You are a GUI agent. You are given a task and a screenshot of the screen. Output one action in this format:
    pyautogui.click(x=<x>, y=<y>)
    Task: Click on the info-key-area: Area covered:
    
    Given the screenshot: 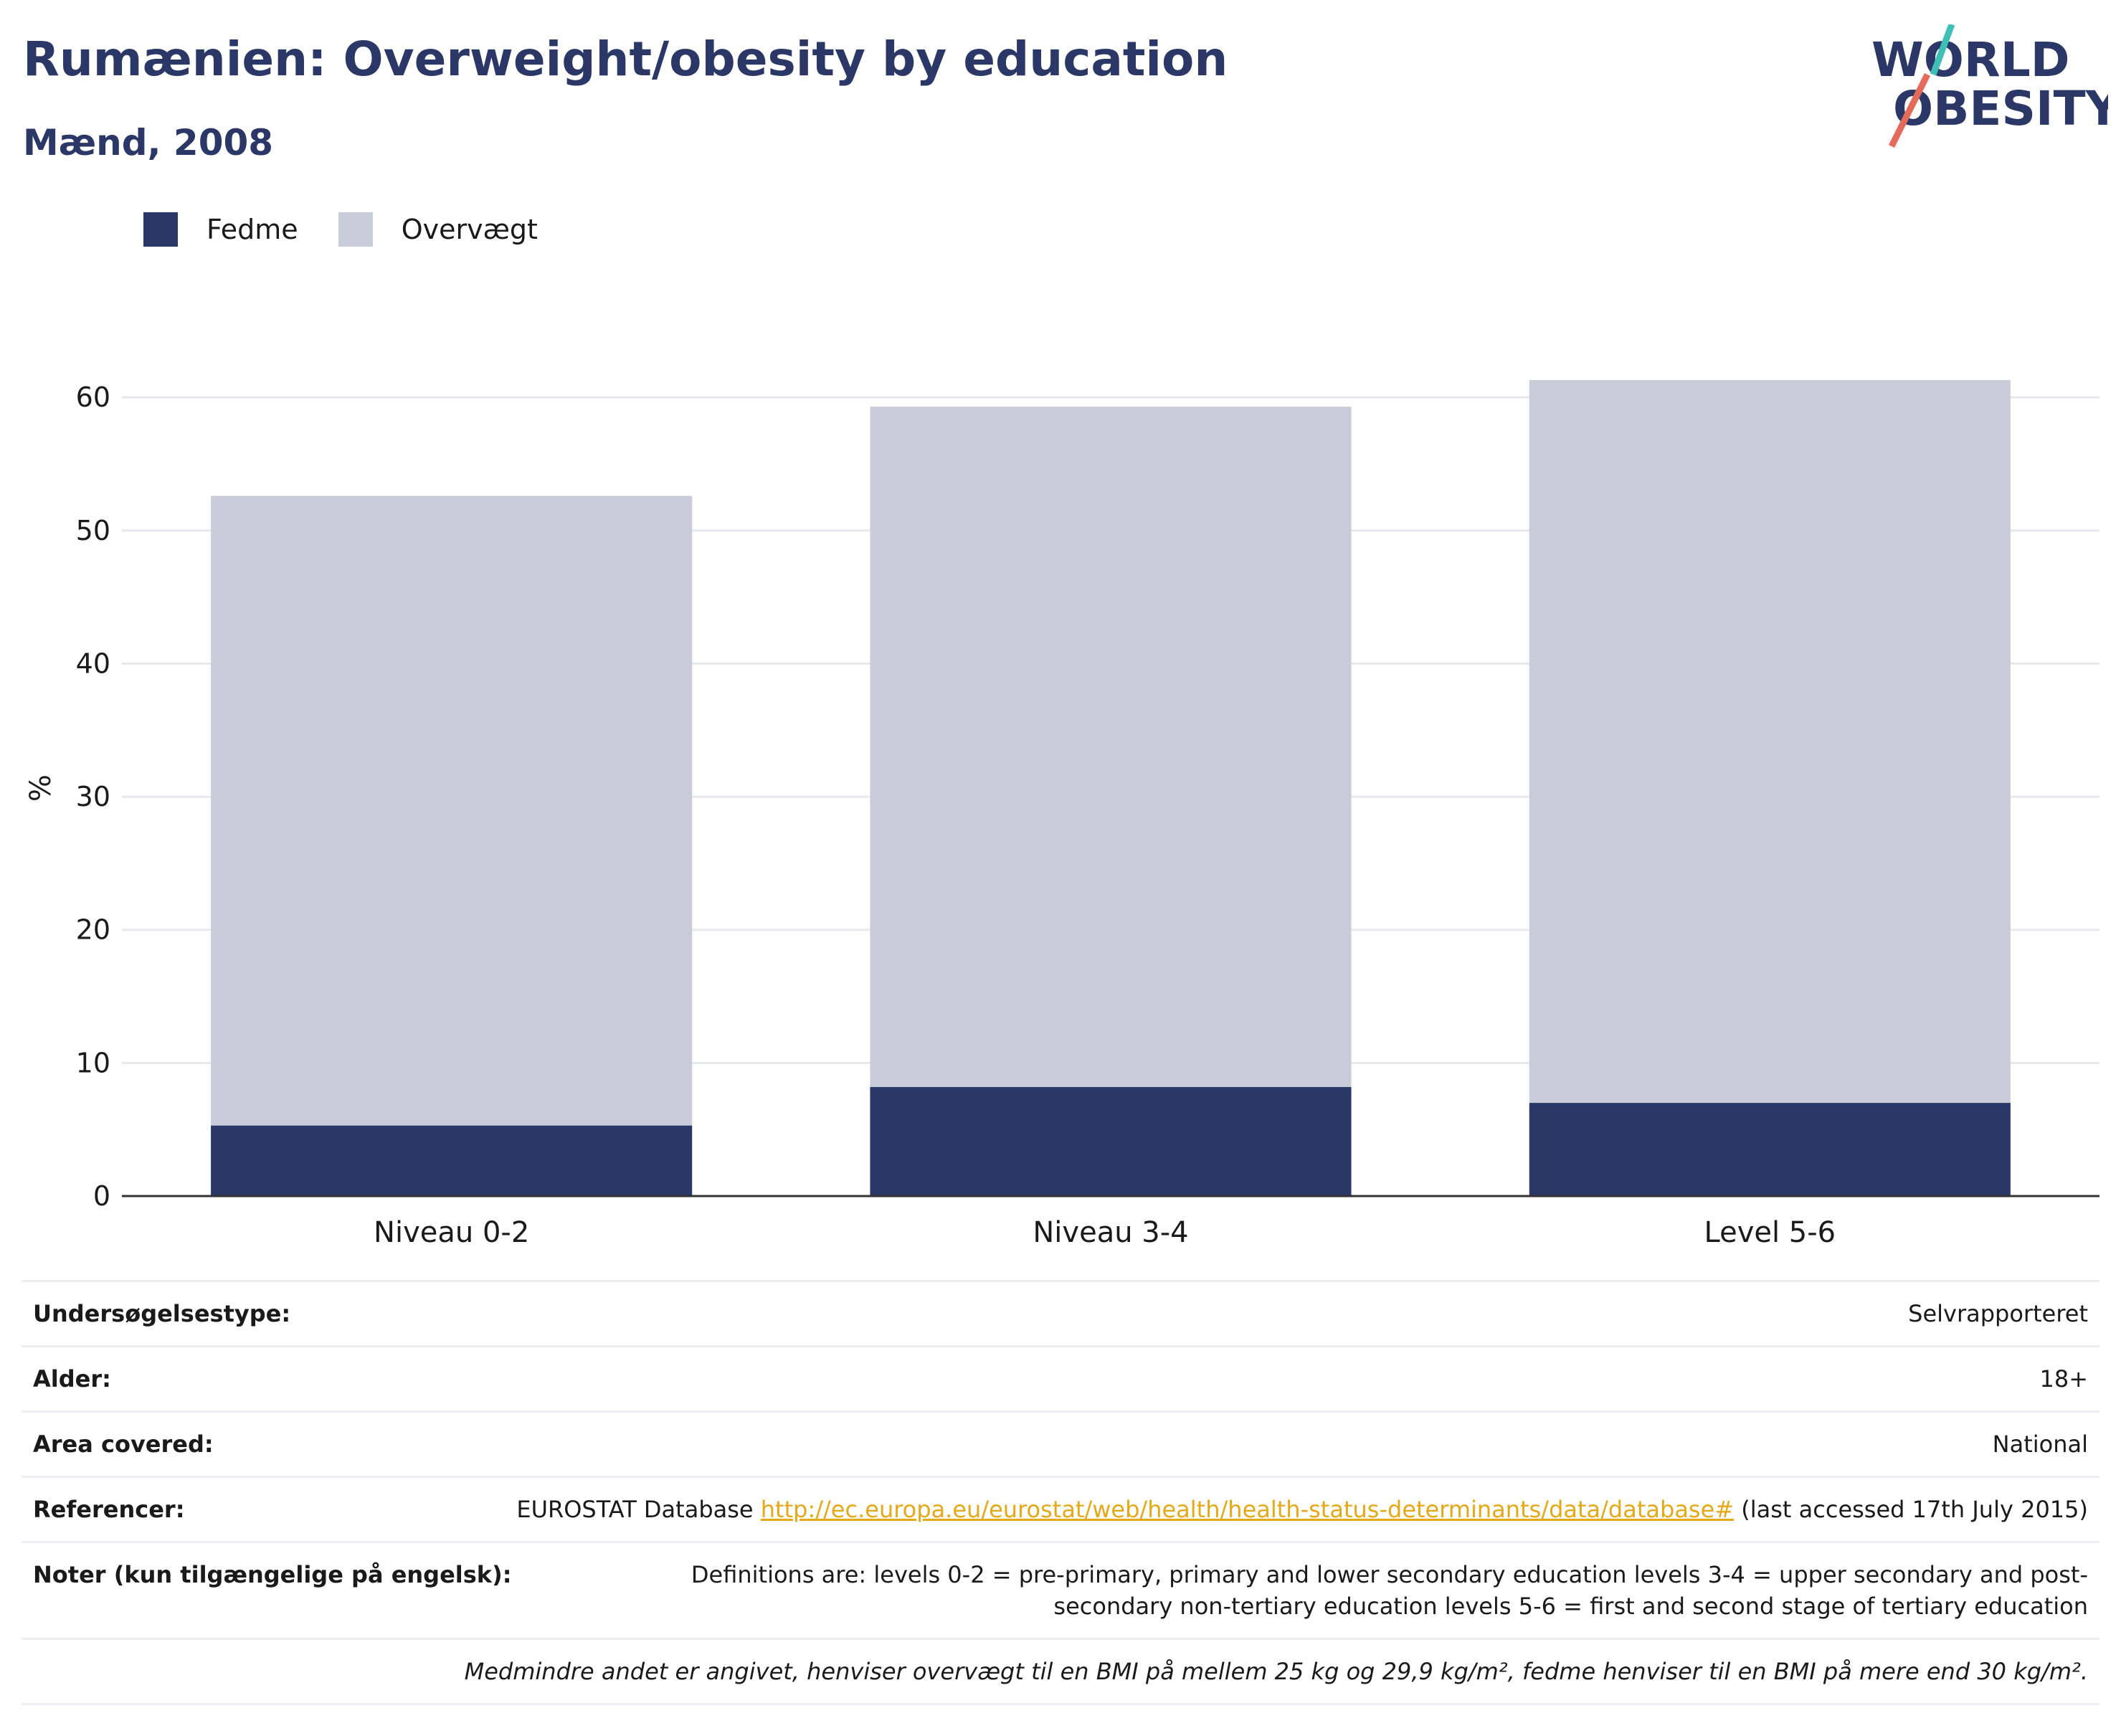 What is the action you would take?
    pyautogui.click(x=123, y=1444)
    